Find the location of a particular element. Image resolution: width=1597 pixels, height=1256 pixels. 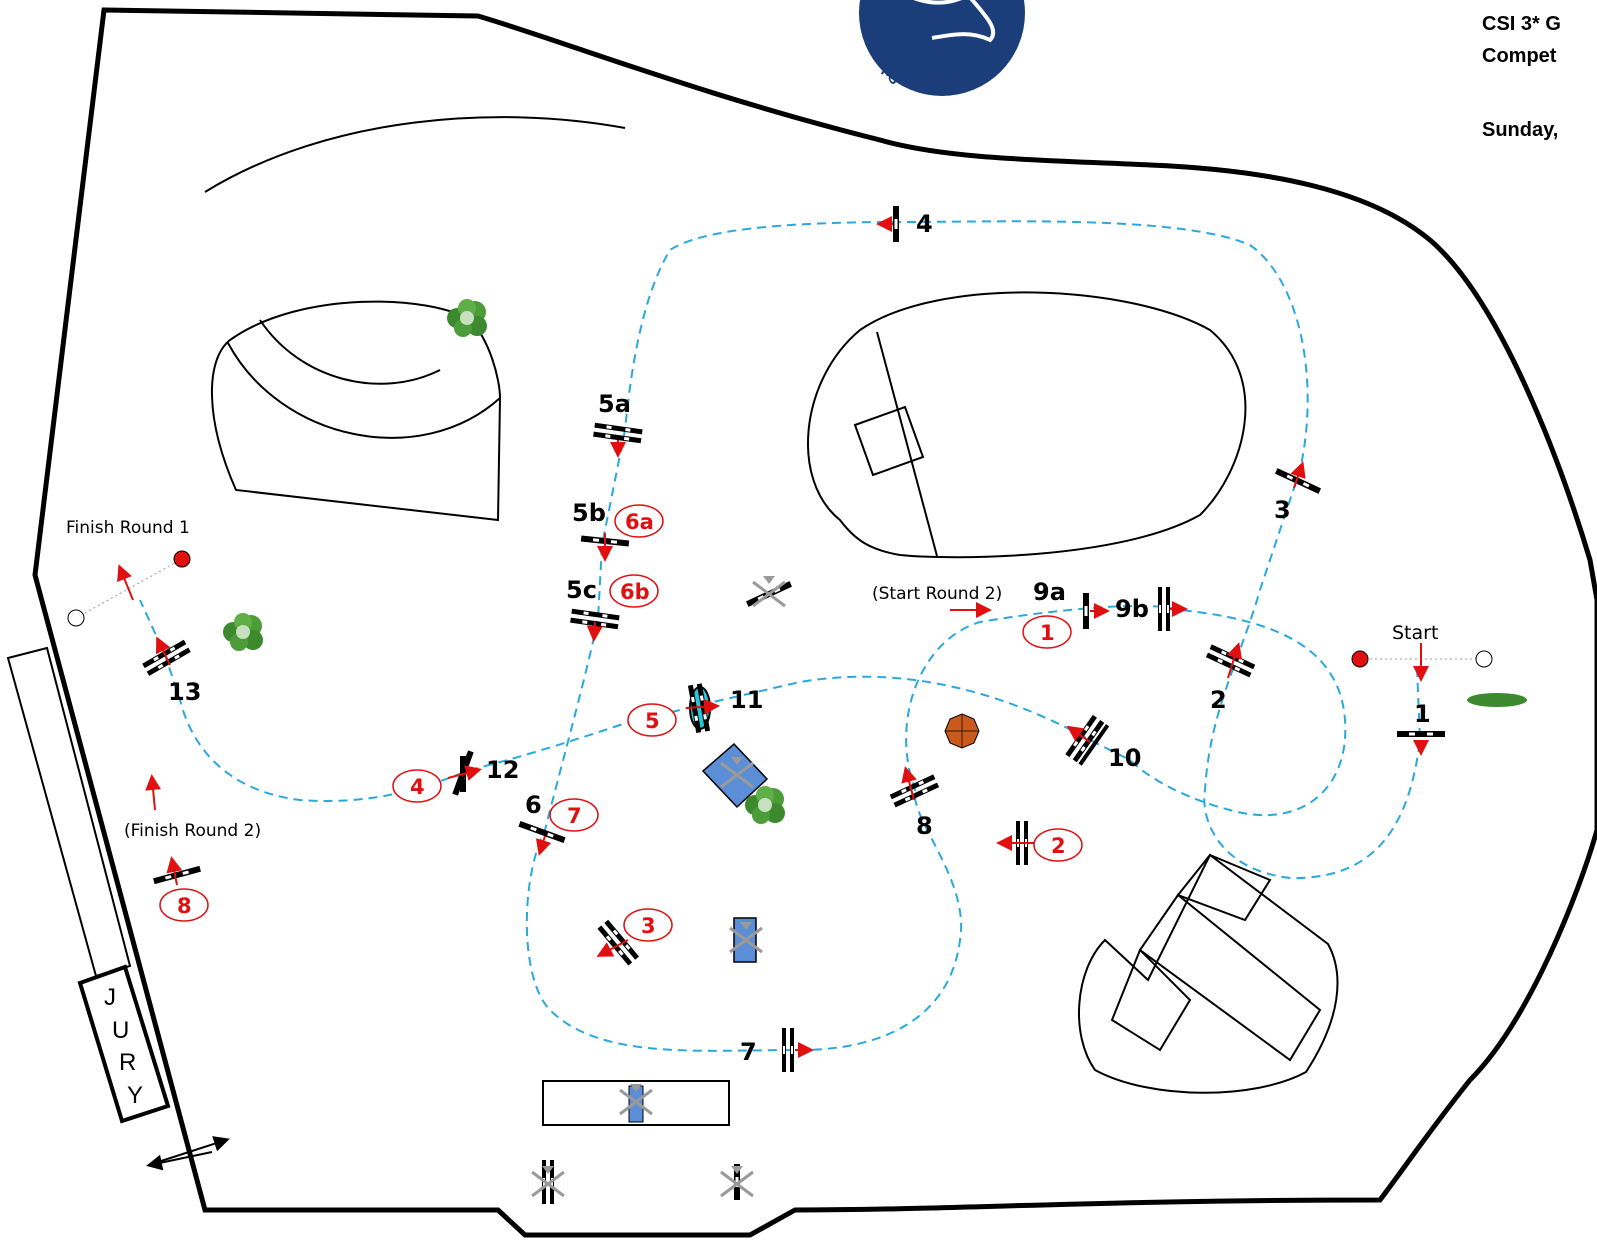

svg-text: 6a is located at coordinates (639, 522).